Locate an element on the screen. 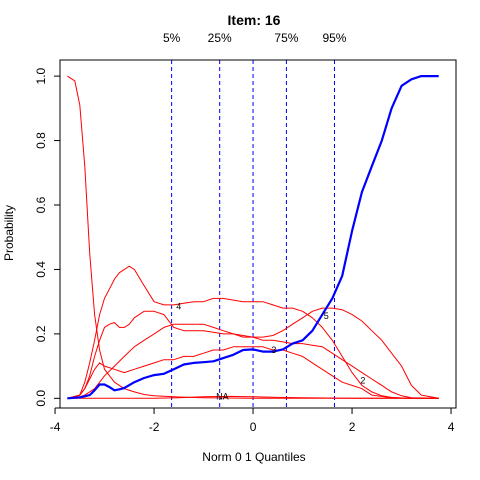 The image size is (480, 480). x-axis: -4 -2 0 2 4 is located at coordinates (252, 420).